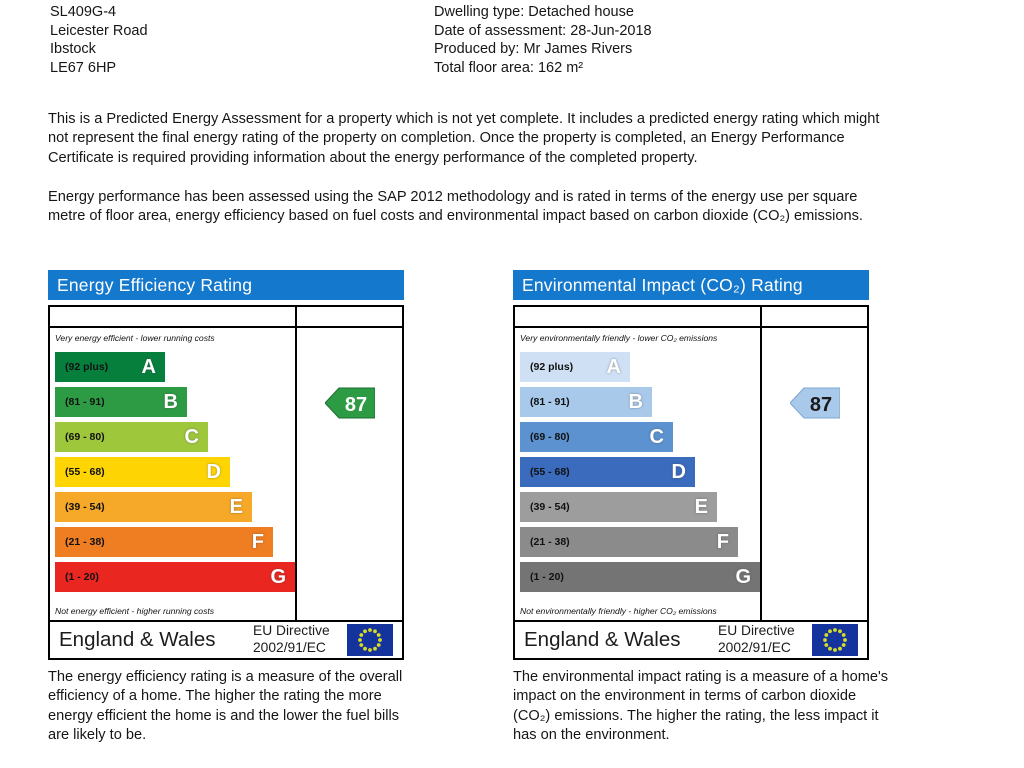 This screenshot has height=768, width=1024. Describe the element at coordinates (99, 30) in the screenshot. I see `address-line: Leicester Road` at that location.